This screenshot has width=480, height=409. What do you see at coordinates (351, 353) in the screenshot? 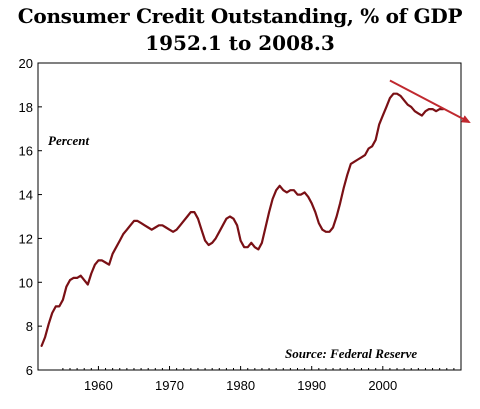
I see `source-note: Source: Federal Reserve` at bounding box center [351, 353].